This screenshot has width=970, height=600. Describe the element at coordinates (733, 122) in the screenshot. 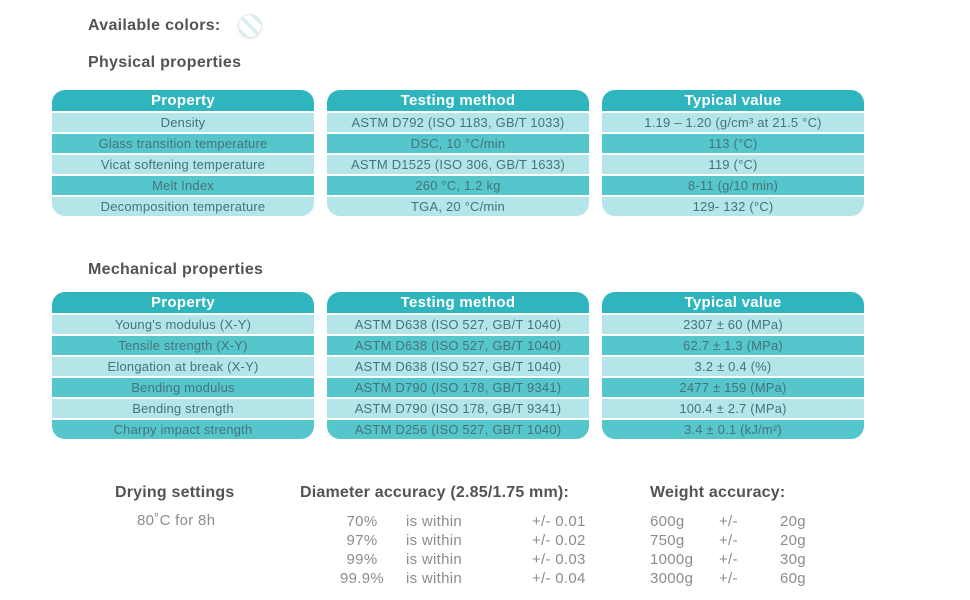

I see `table-row: 1.19 – 1.20 (g/cm³ at 21.5 °C)` at that location.